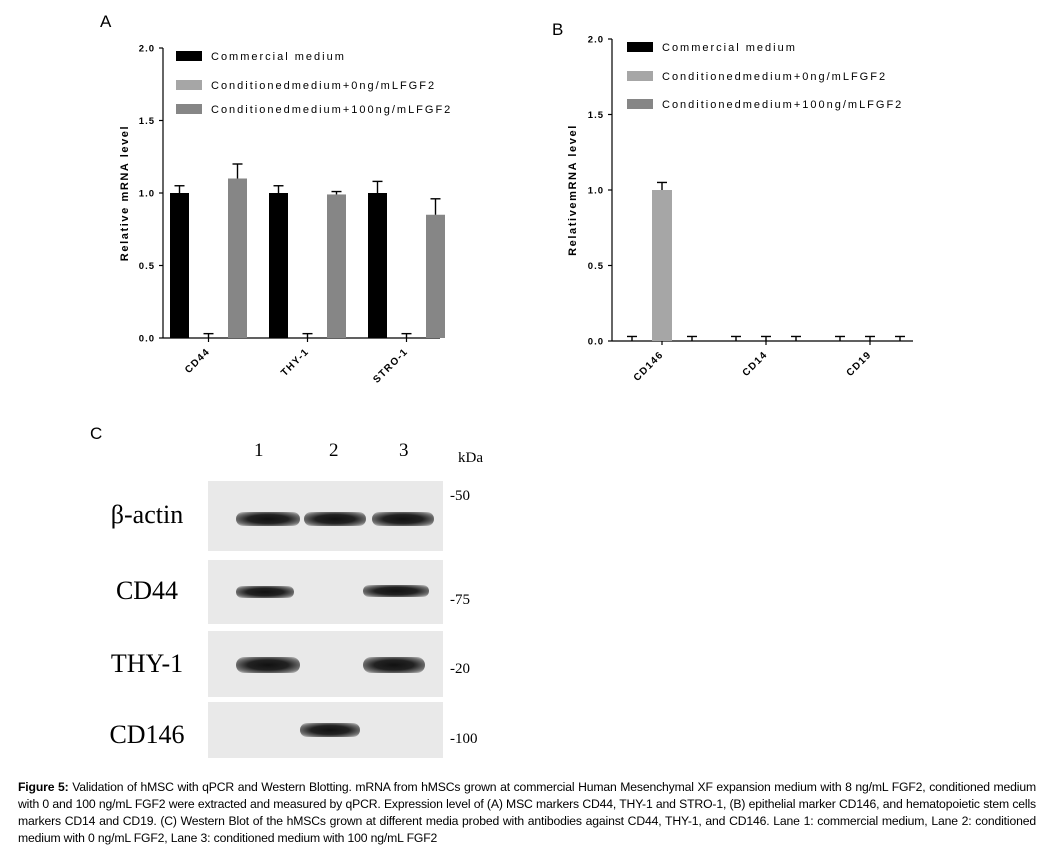 The image size is (1053, 857). What do you see at coordinates (325, 664) in the screenshot?
I see `blot-strip-thy1` at bounding box center [325, 664].